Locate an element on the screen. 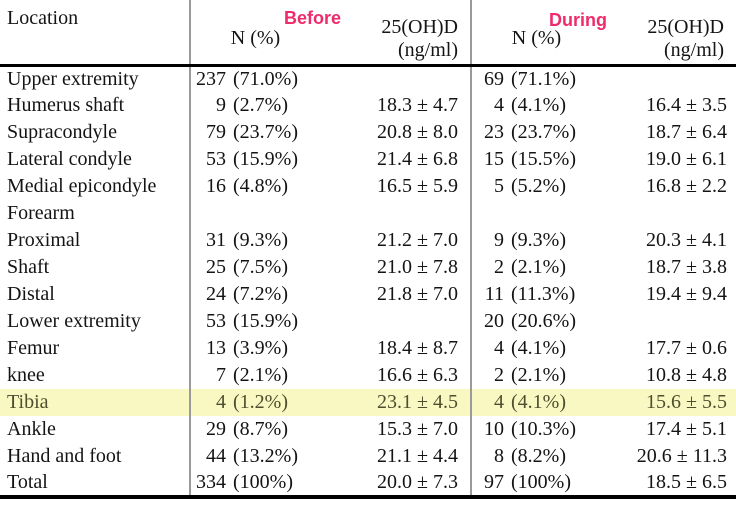 The image size is (736, 506). location-cell: Shaft is located at coordinates (95, 267).